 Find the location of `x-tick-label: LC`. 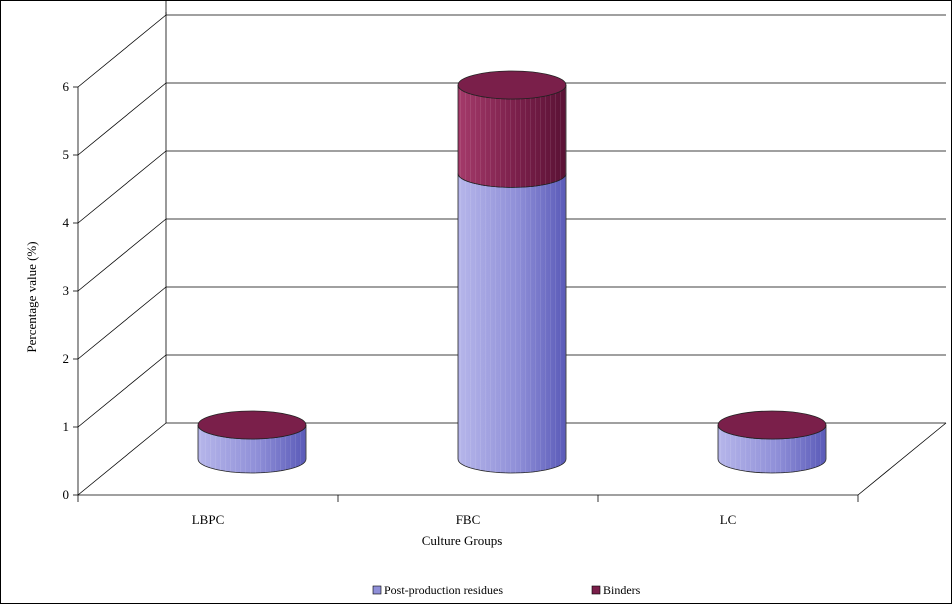

x-tick-label: LC is located at coordinates (728, 519).